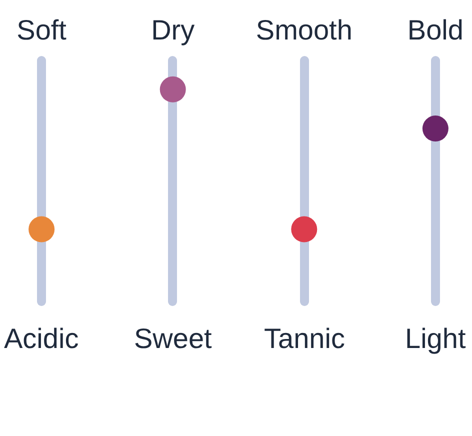 This screenshot has height=436, width=472. I want to click on text: Light, so click(435, 338).